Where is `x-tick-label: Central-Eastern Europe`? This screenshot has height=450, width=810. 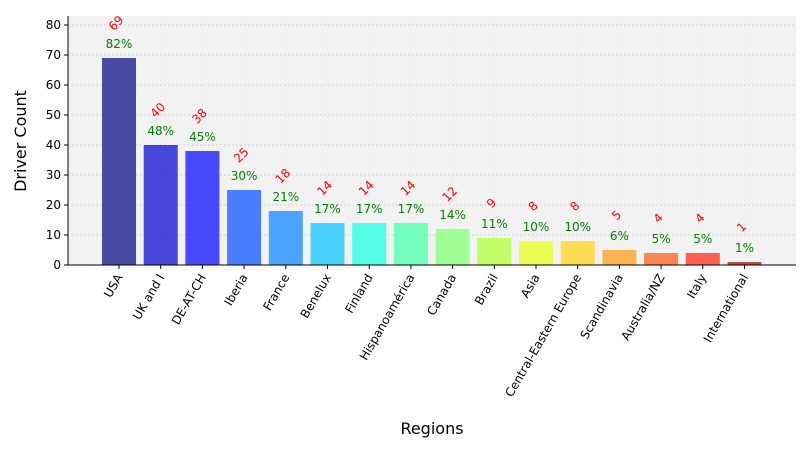
x-tick-label: Central-Eastern Europe is located at coordinates (543, 336).